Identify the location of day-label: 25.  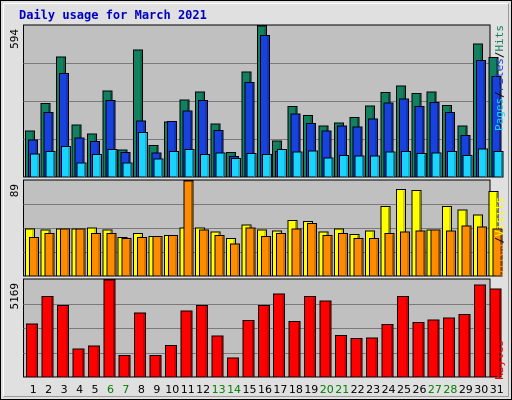
(404, 389).